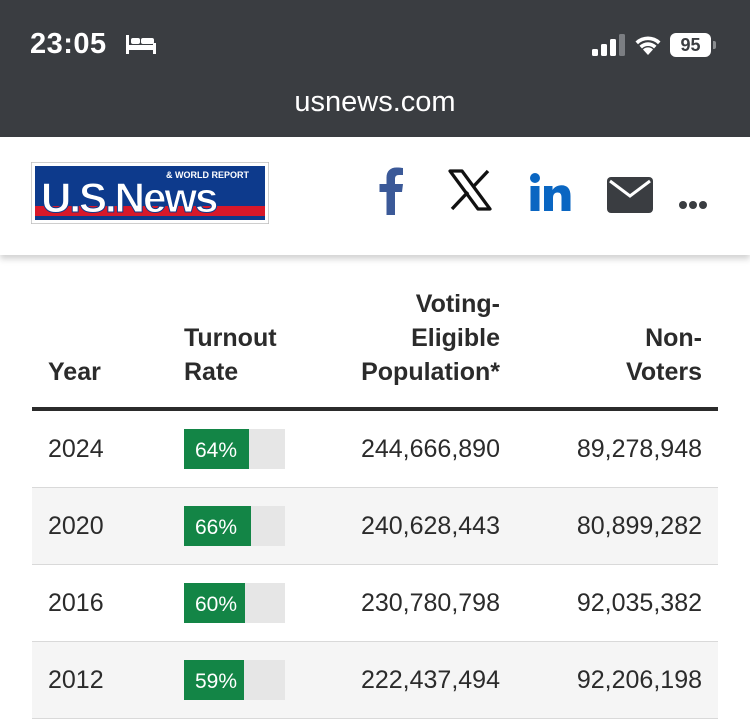 The height and width of the screenshot is (726, 750). What do you see at coordinates (639, 680) in the screenshot?
I see `cell-non-voters: 92,206,198` at bounding box center [639, 680].